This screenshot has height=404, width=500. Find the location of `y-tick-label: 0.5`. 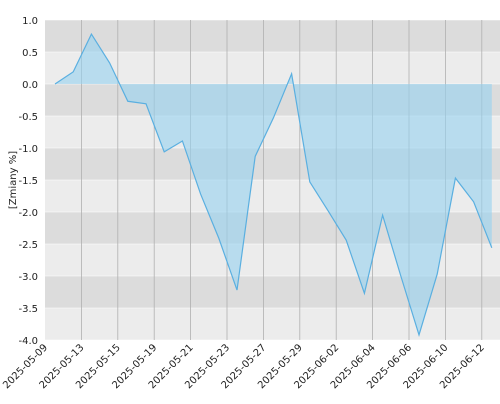

y-tick-label: 0.5 is located at coordinates (30, 53).